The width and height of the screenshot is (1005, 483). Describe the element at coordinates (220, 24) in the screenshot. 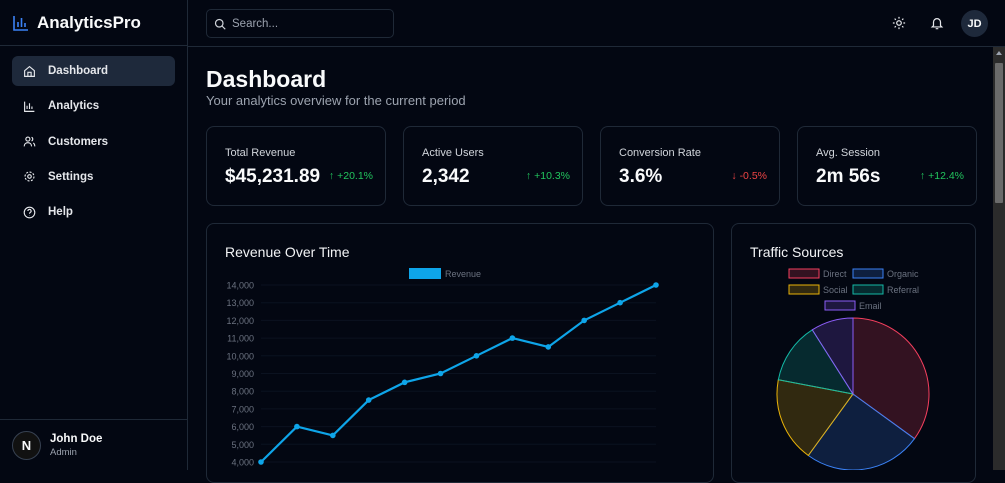

I see `search-icon` at that location.